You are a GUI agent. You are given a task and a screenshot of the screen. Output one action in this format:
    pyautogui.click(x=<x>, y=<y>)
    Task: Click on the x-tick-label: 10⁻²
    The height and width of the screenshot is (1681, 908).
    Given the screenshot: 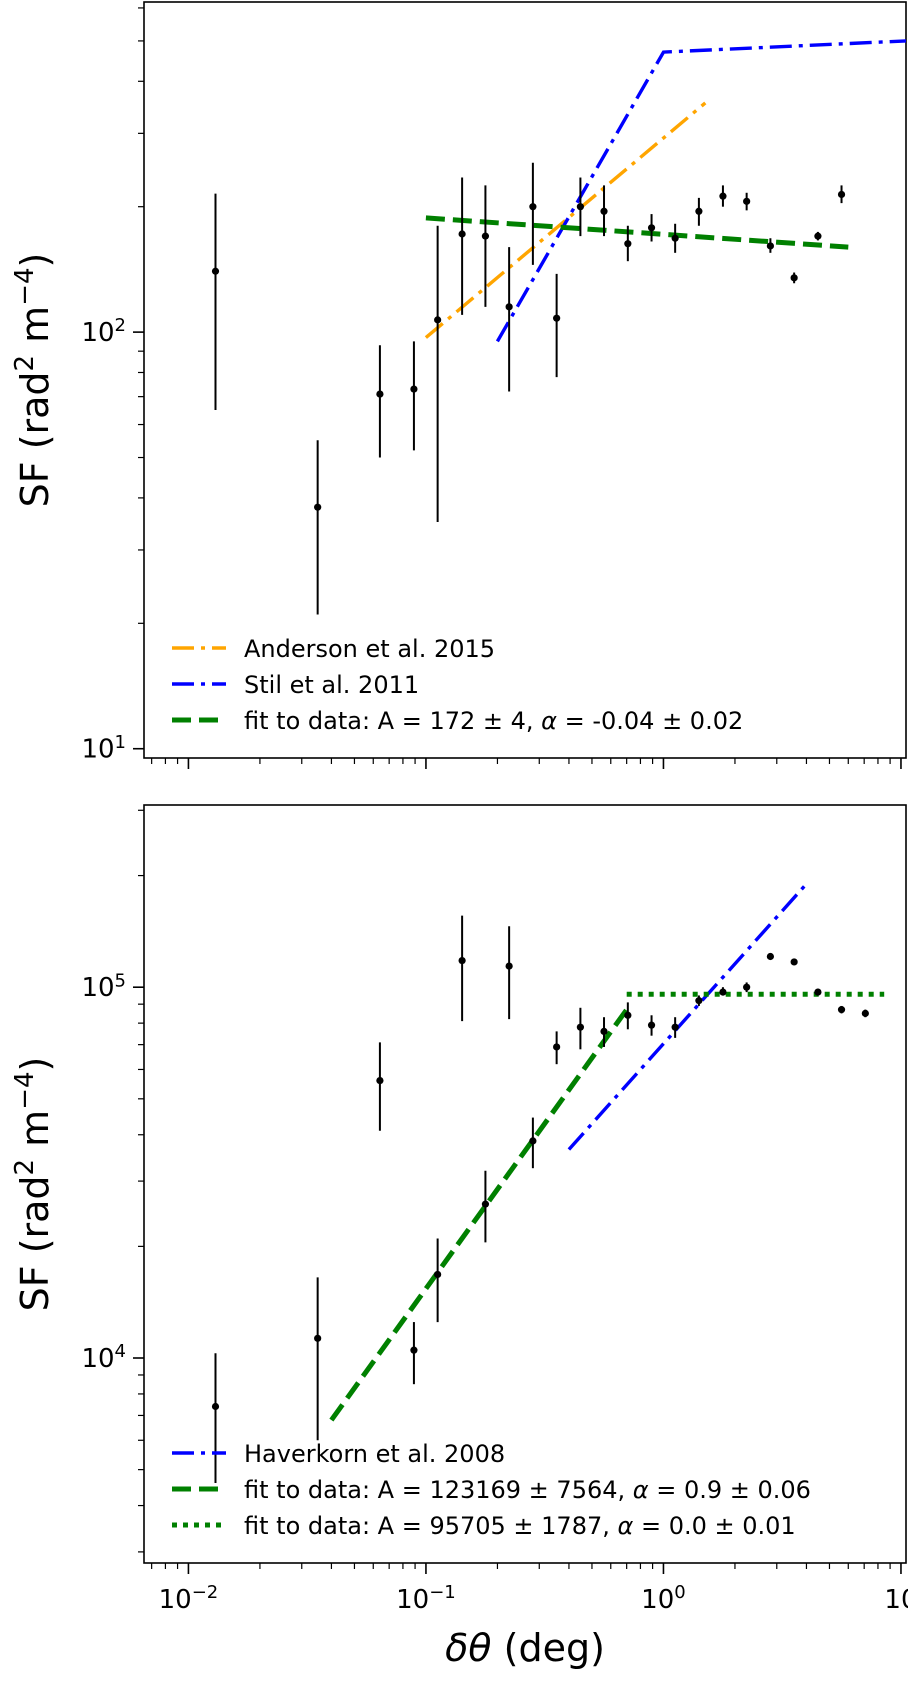 What is the action you would take?
    pyautogui.click(x=189, y=1598)
    